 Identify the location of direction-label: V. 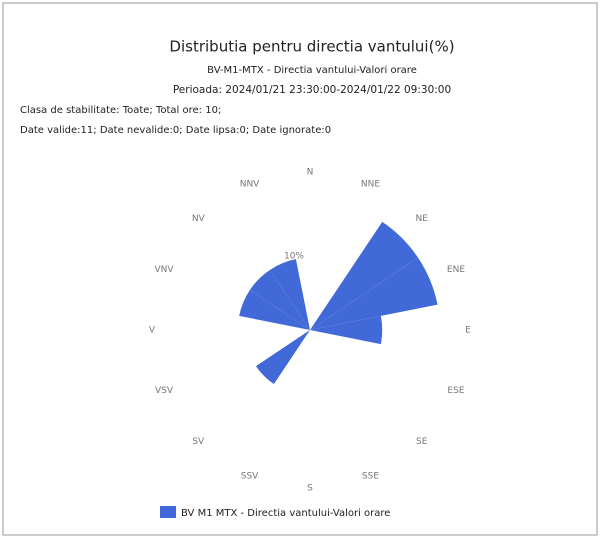
(152, 331).